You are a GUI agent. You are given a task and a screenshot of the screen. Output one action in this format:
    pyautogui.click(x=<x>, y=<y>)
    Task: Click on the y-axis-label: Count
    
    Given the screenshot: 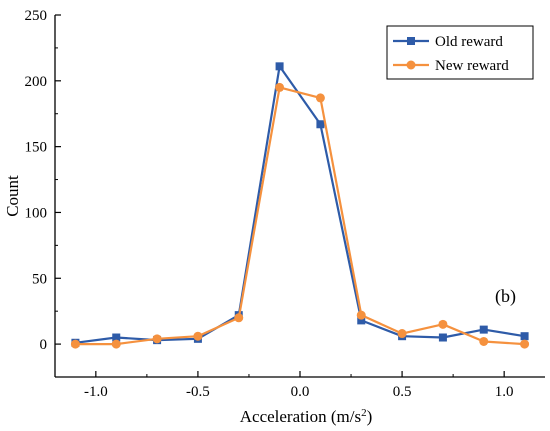 What is the action you would take?
    pyautogui.click(x=12, y=196)
    